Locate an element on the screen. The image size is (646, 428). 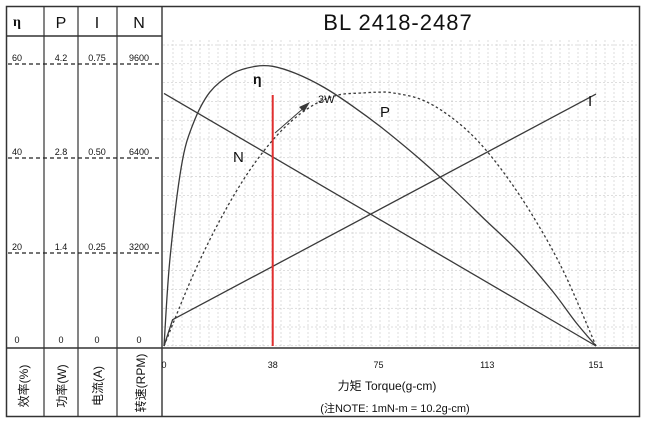
power-scale-4.2: 4.2 is located at coordinates (61, 58).